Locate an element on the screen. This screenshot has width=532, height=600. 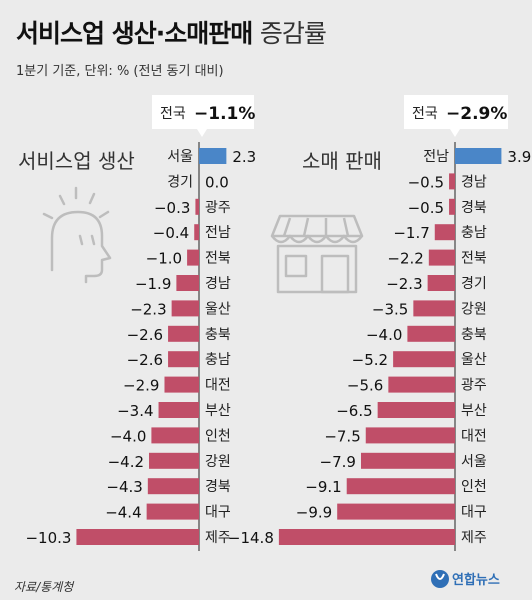
category-label-retail-3: 충남 is located at coordinates (474, 233).